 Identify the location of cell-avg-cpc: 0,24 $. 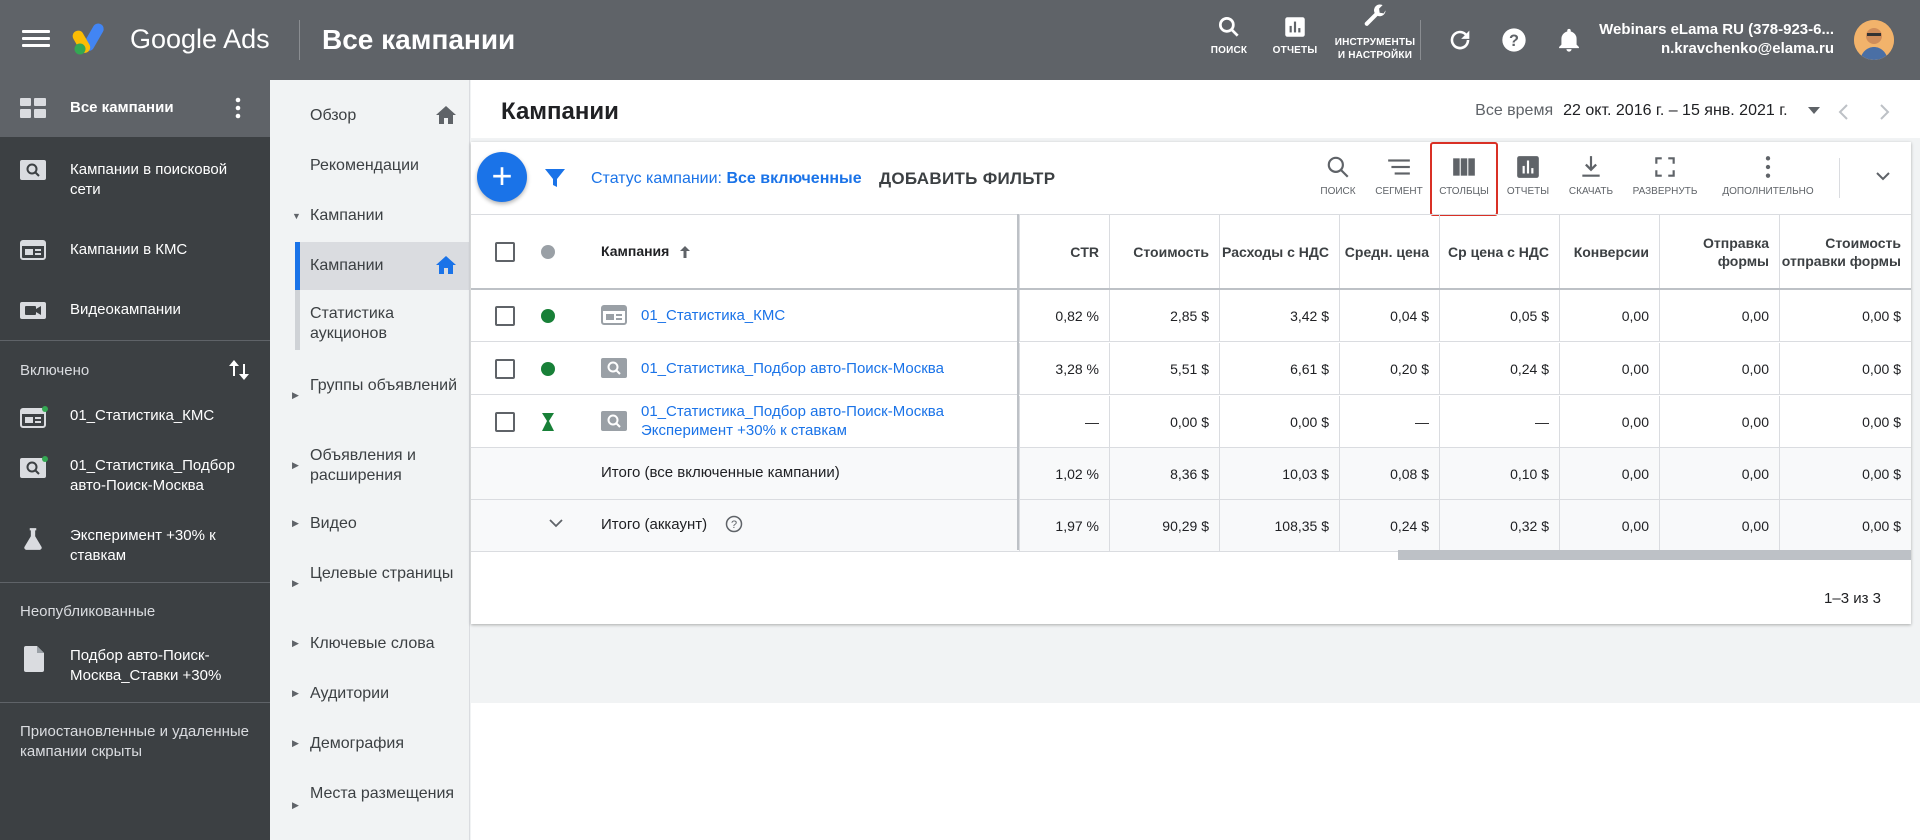
(1389, 525).